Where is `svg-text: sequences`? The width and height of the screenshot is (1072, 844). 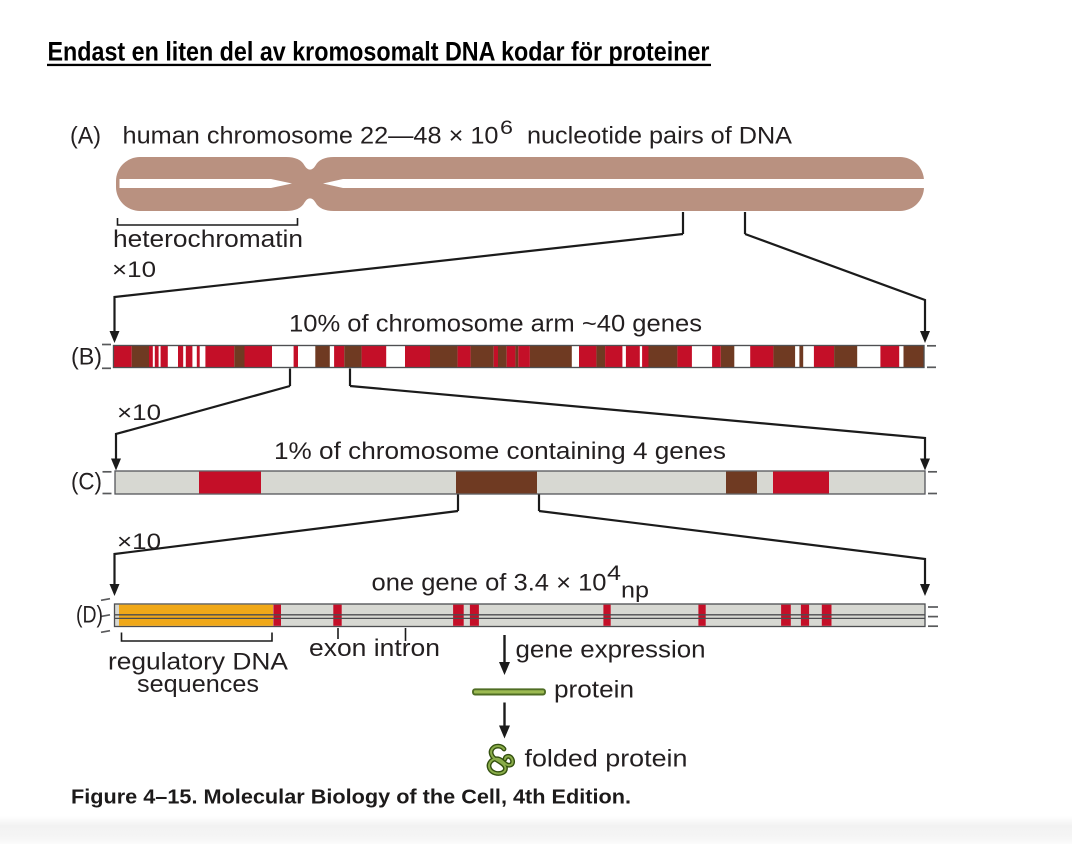
svg-text: sequences is located at coordinates (198, 684).